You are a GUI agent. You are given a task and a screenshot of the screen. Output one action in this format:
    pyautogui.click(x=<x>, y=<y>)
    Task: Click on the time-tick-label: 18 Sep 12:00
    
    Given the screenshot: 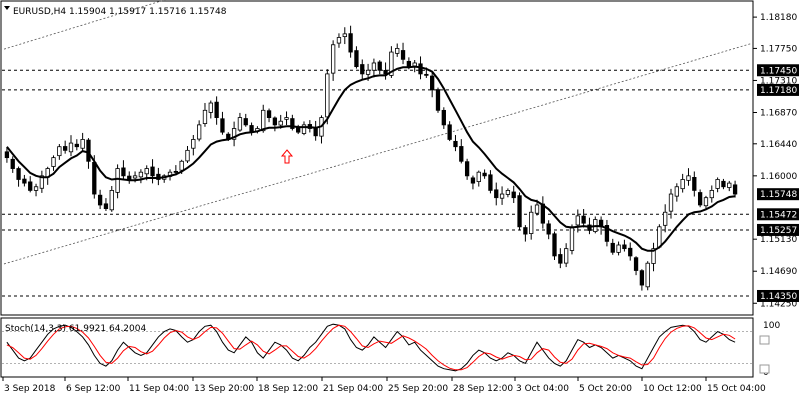 What is the action you would take?
    pyautogui.click(x=288, y=389)
    